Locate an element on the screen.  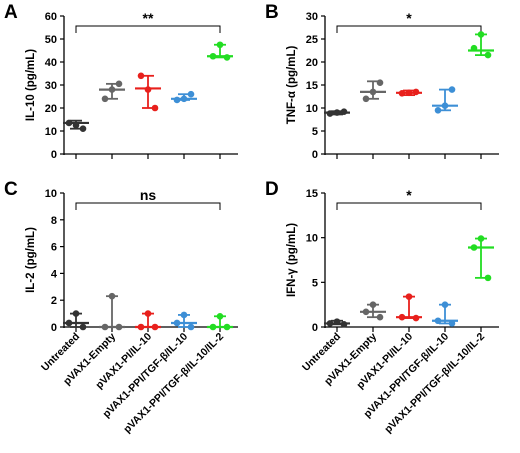
y-axis-label: TNF-α (pg/mL) is located at coordinates (292, 85).